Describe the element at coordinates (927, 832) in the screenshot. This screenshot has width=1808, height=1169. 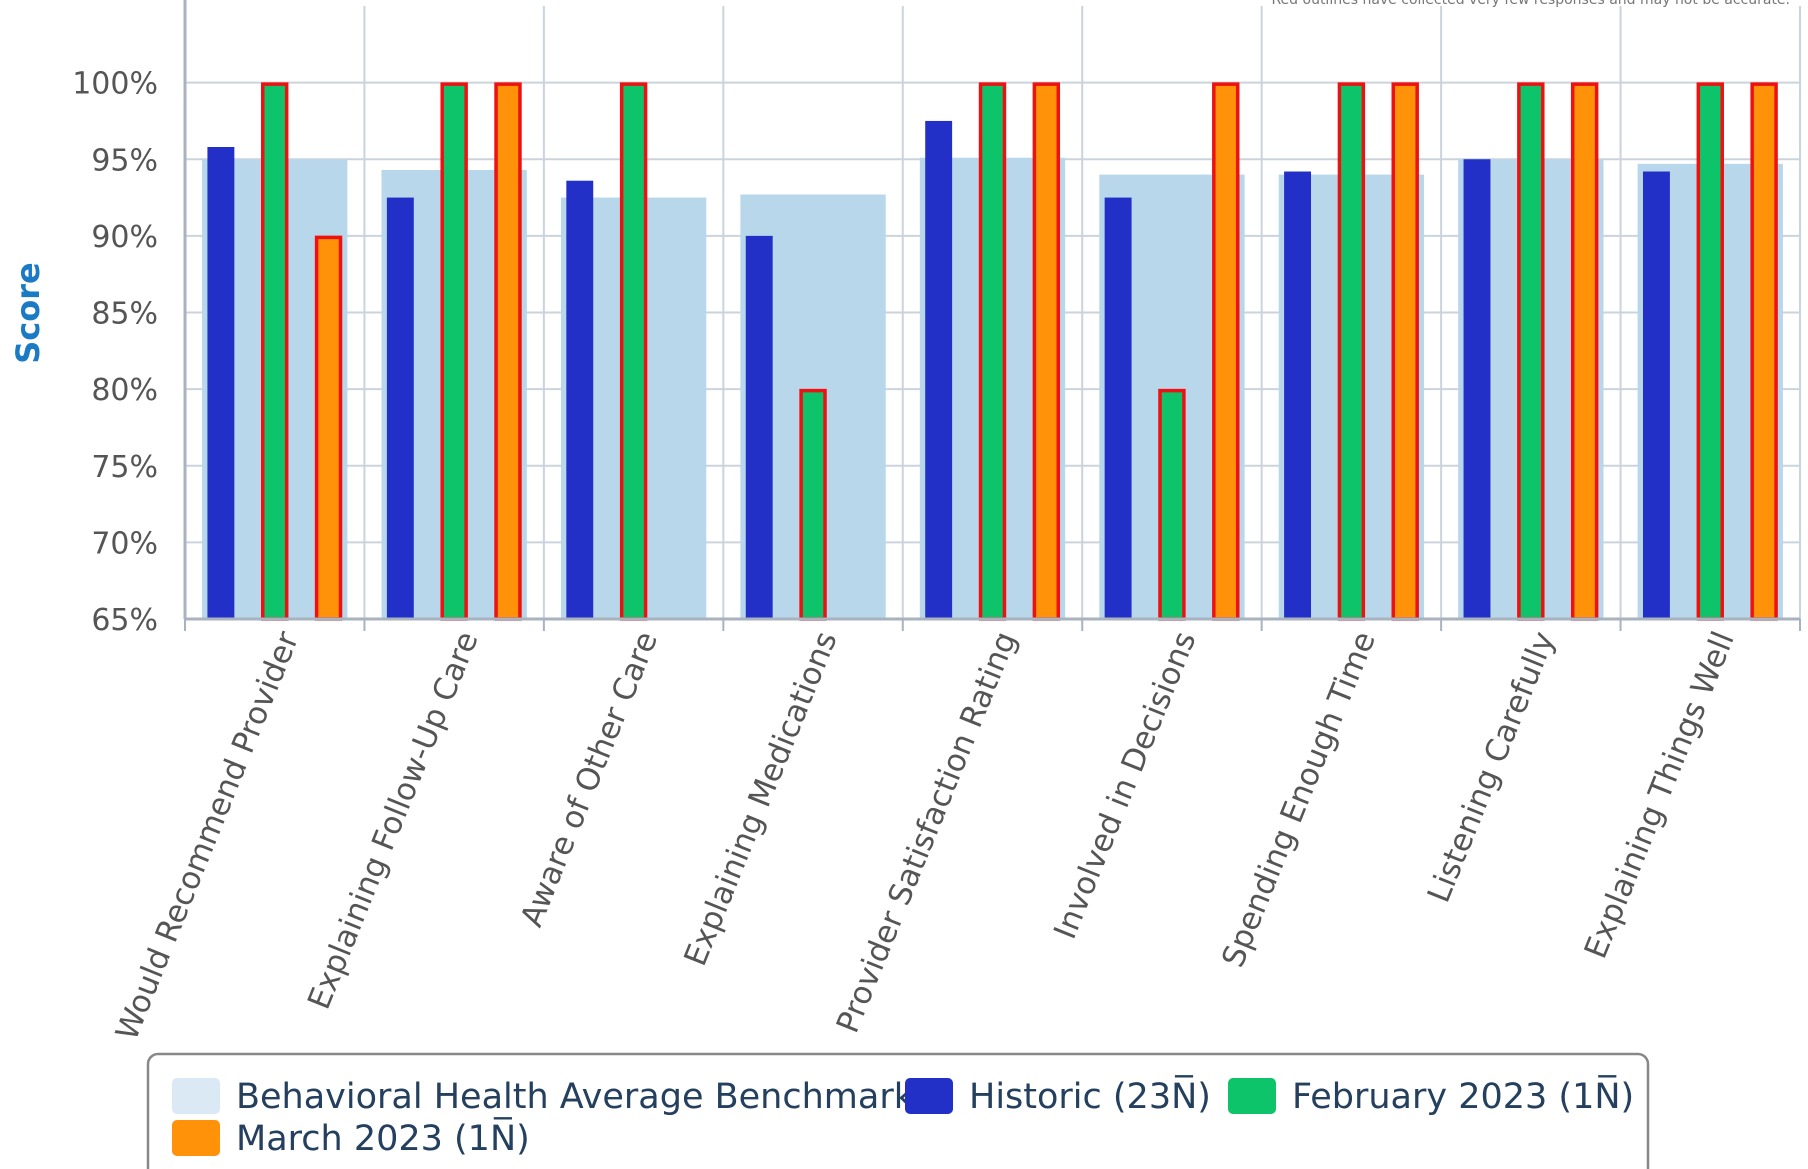
I see `x-category-label: Provider Satisfaction Rating` at that location.